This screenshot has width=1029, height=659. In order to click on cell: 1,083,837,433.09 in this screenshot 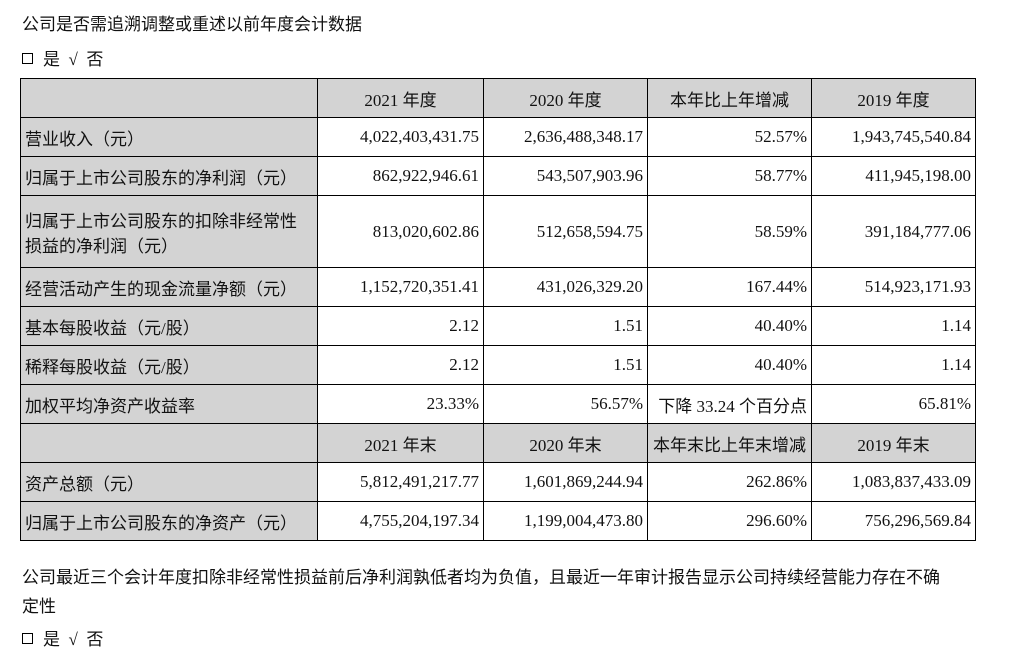, I will do `click(893, 482)`.